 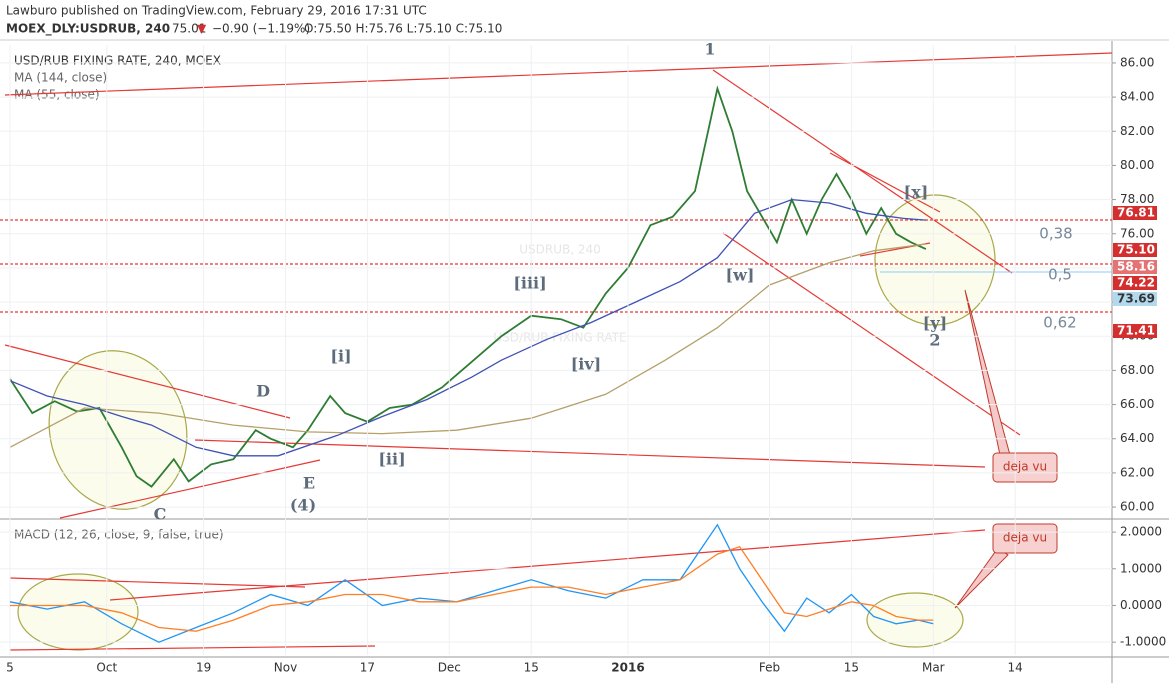 What do you see at coordinates (1137, 199) in the screenshot?
I see `y-tick-label: 78.00` at bounding box center [1137, 199].